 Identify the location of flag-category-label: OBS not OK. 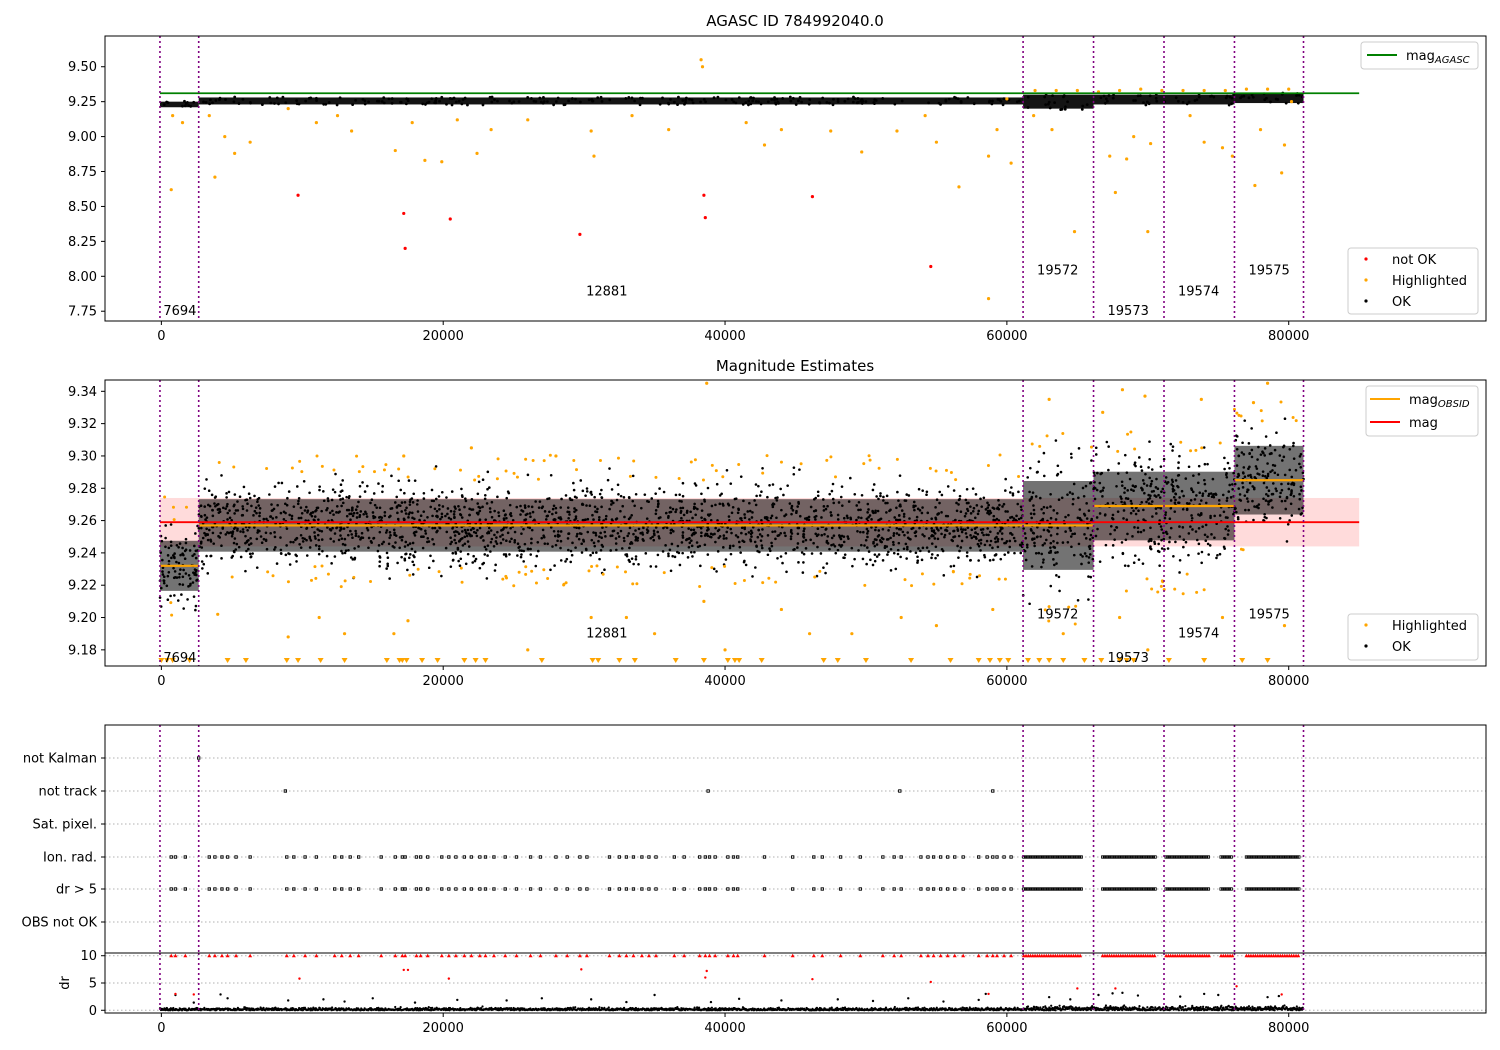
(60, 923).